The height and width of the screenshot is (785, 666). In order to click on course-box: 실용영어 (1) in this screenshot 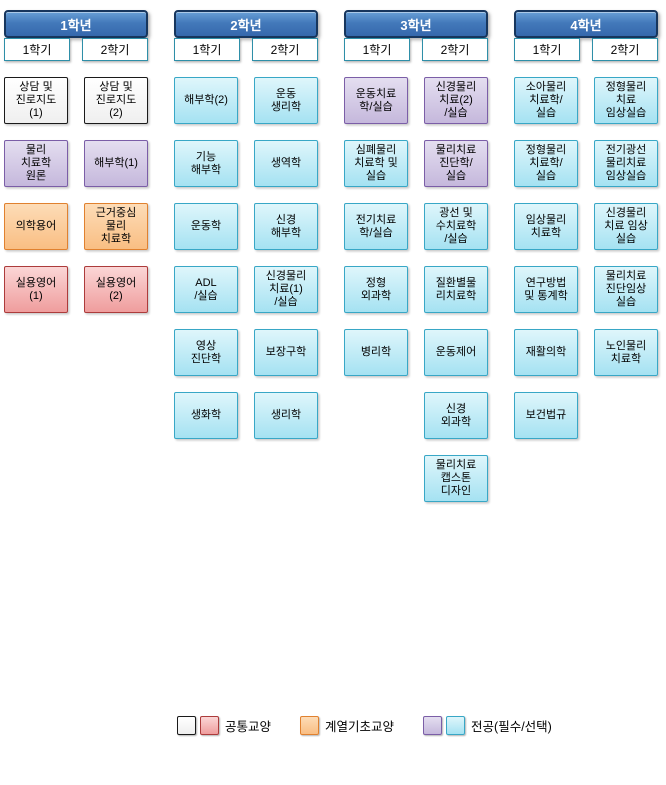, I will do `click(36, 289)`.